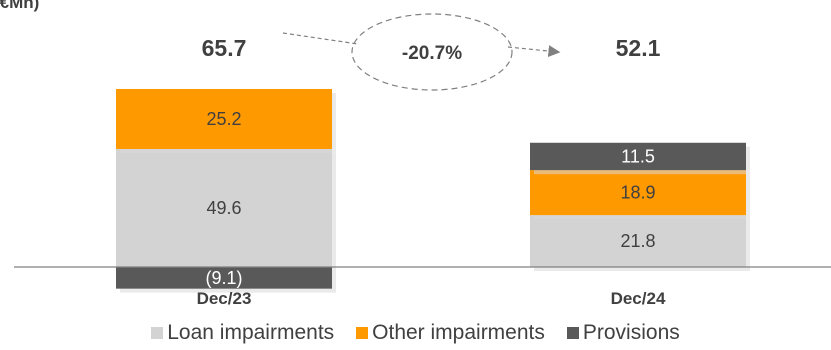 Image resolution: width=831 pixels, height=350 pixels. I want to click on legend-label-loan-impairments: Loan impairments, so click(251, 332).